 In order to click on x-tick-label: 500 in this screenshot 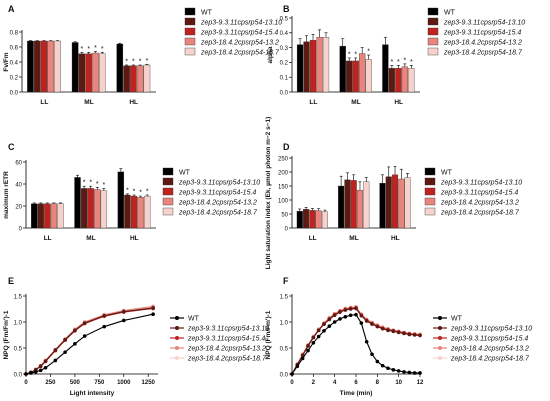, I will do `click(75, 383)`.